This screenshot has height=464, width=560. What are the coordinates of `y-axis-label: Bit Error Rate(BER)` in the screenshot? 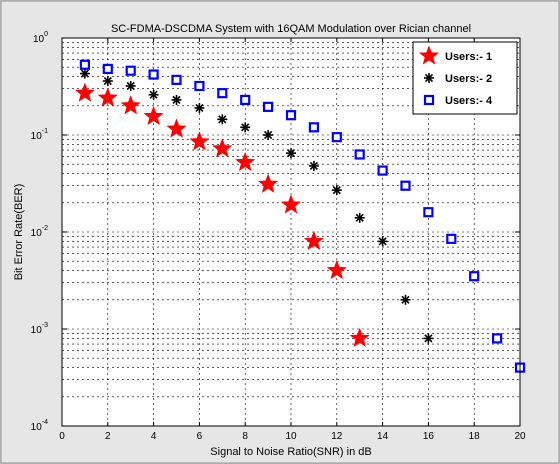 It's located at (19, 232).